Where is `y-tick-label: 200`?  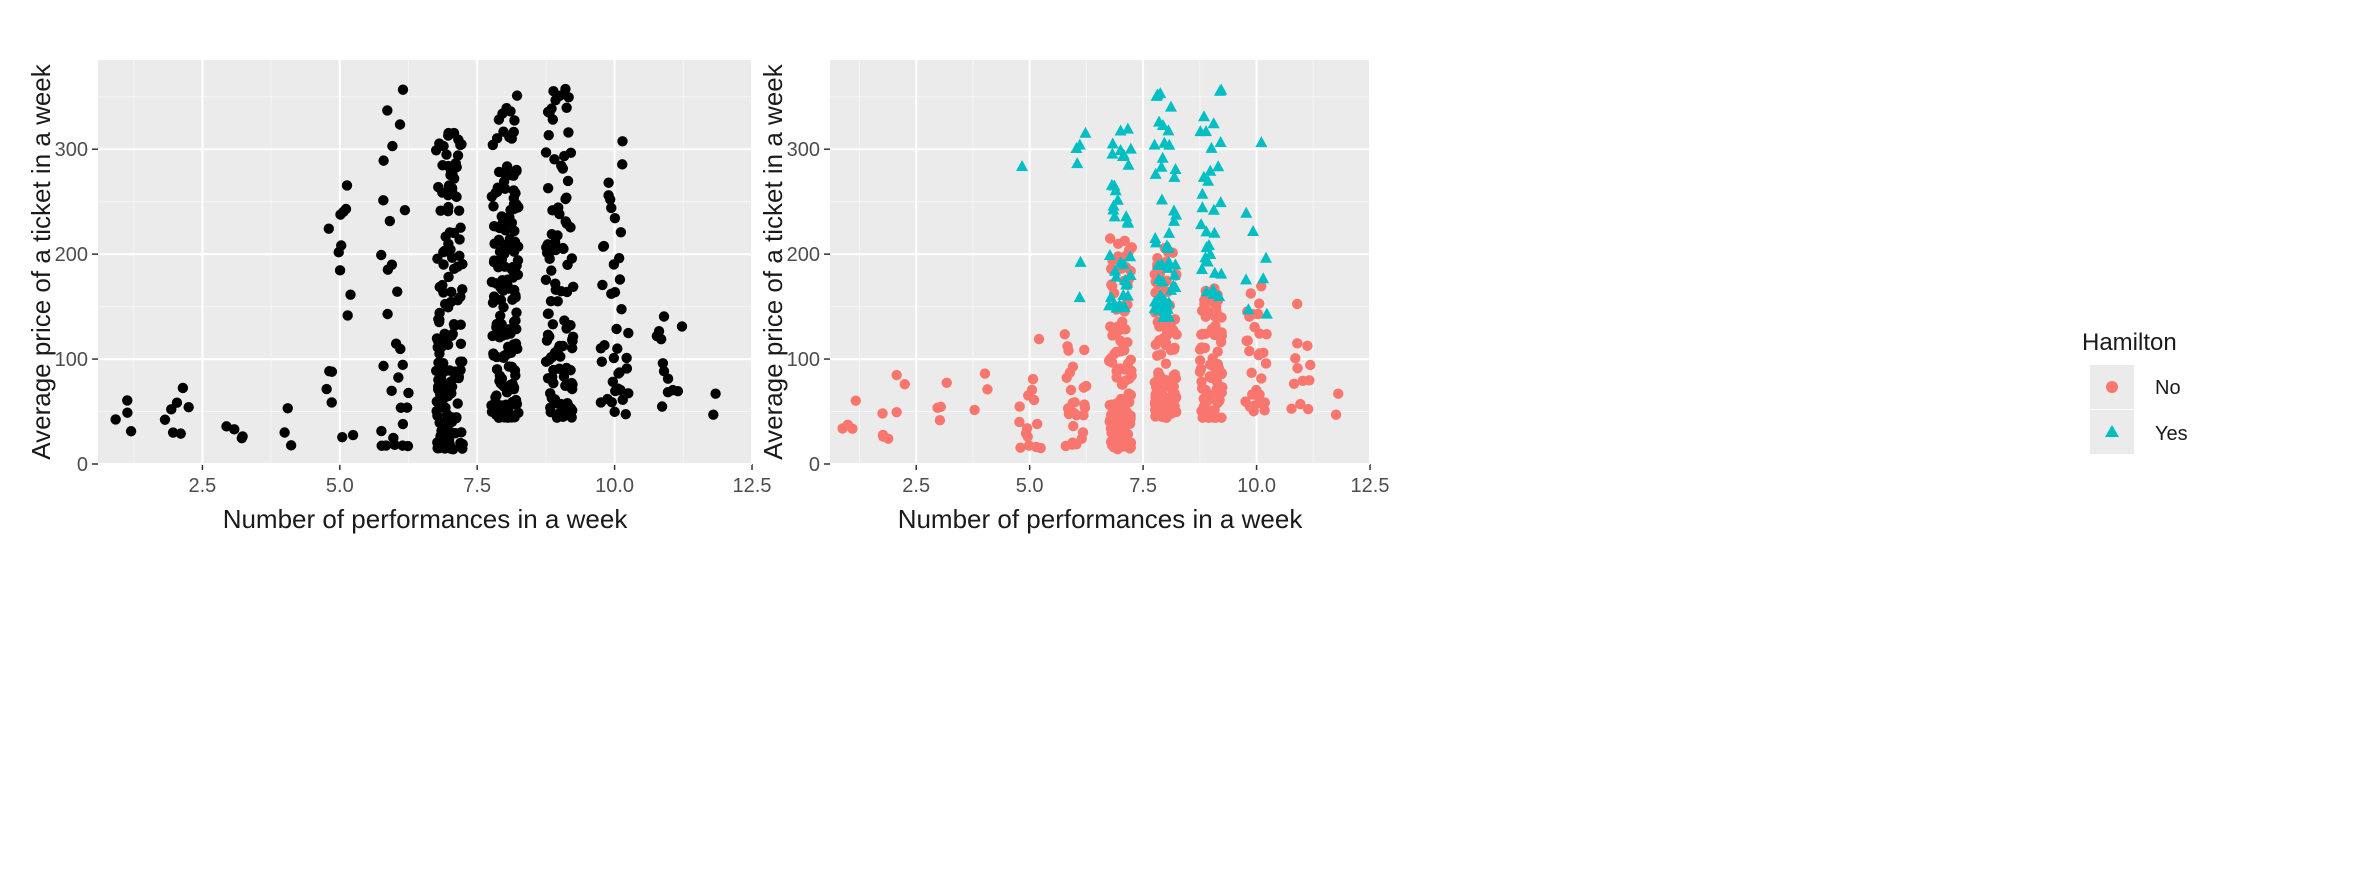 y-tick-label: 200 is located at coordinates (803, 255).